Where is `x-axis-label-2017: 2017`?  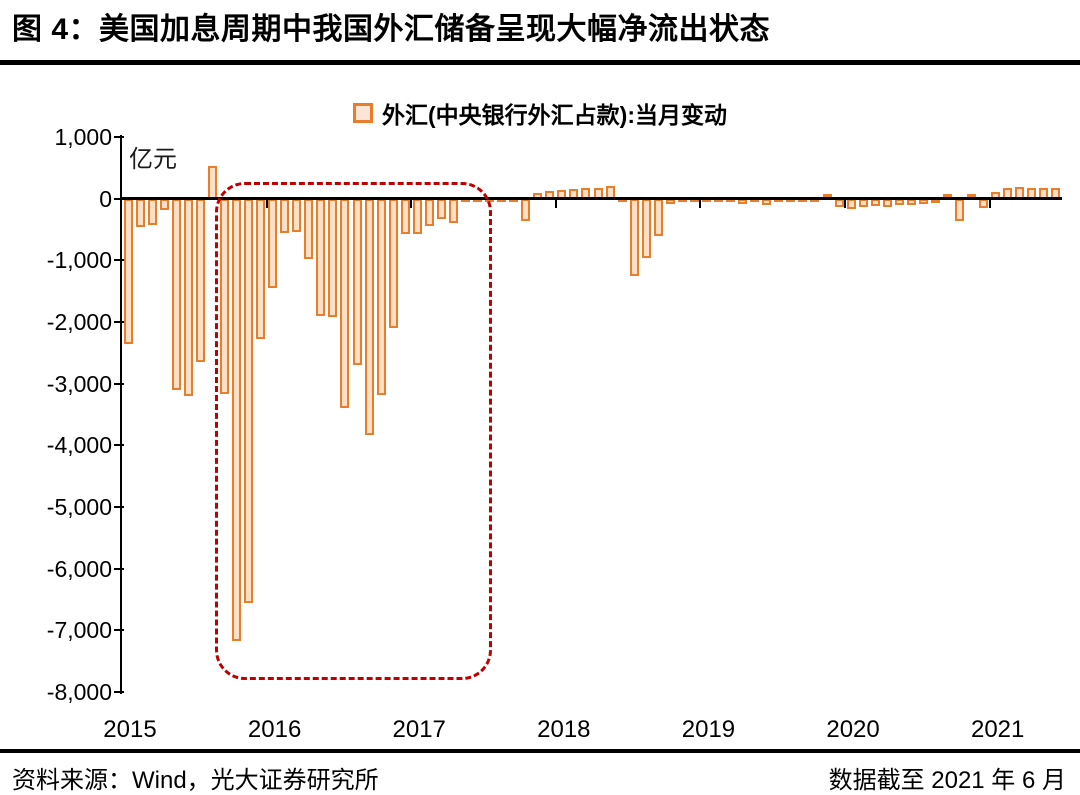
x-axis-label-2017: 2017 is located at coordinates (419, 729).